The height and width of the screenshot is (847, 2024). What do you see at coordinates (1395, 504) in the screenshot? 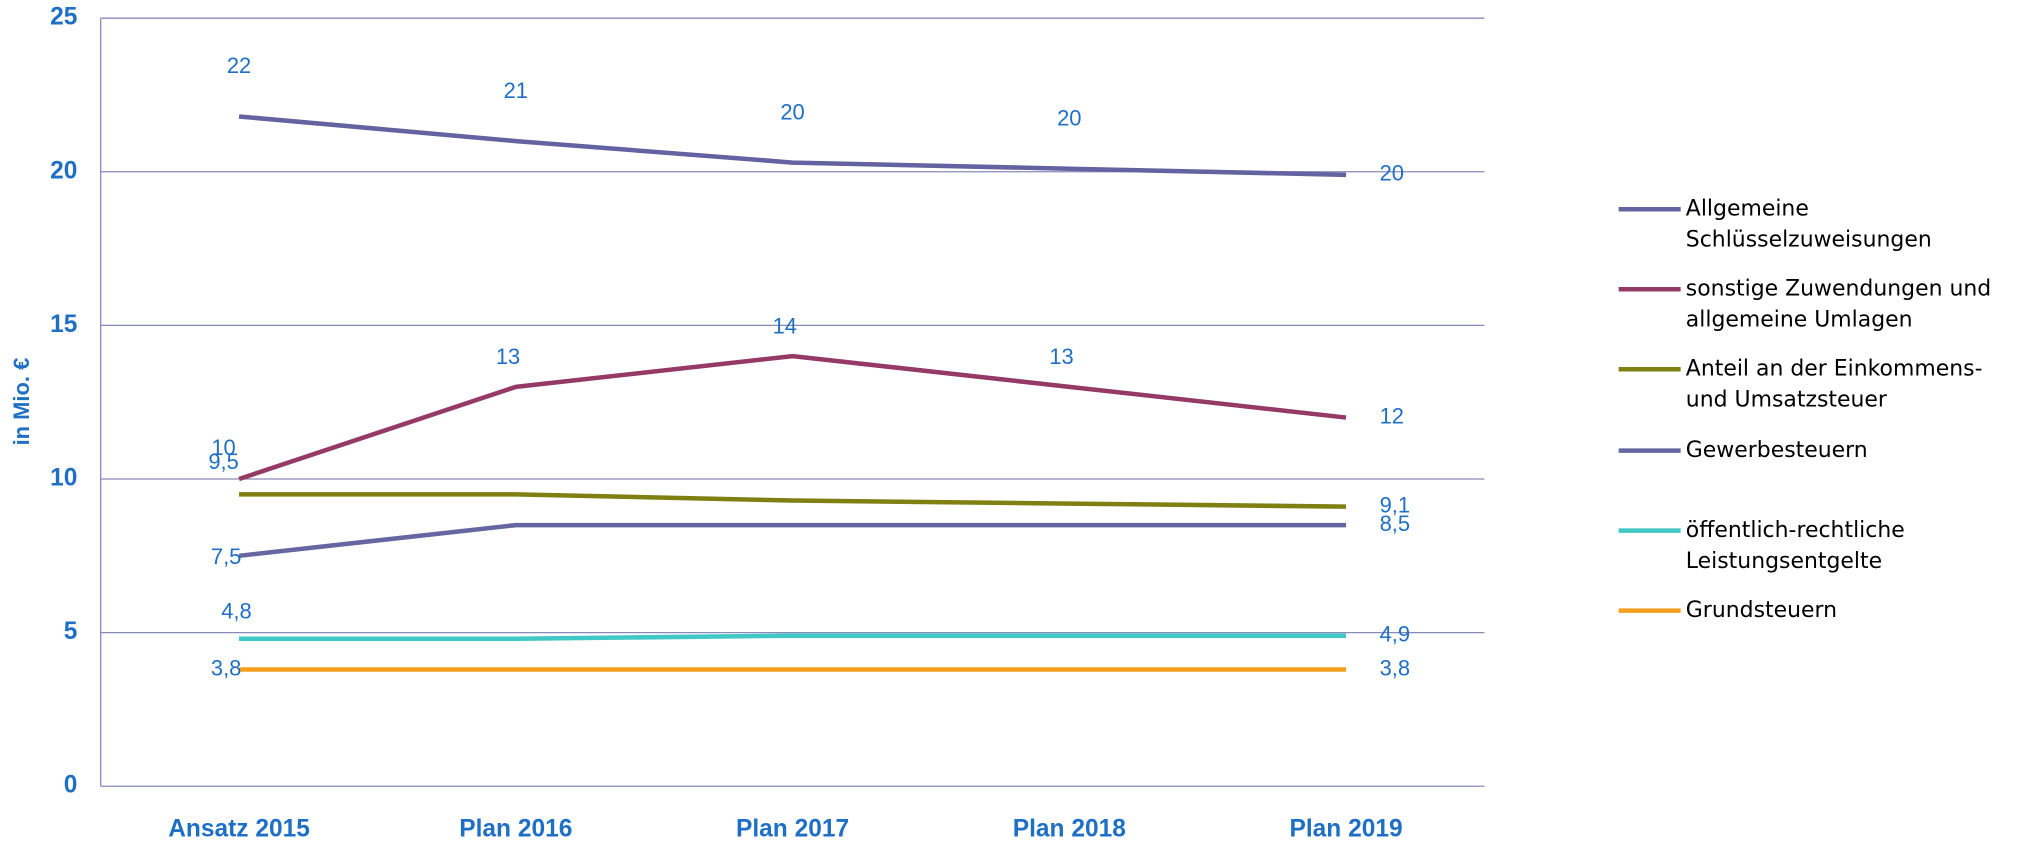
I see `data-label: 9,1` at bounding box center [1395, 504].